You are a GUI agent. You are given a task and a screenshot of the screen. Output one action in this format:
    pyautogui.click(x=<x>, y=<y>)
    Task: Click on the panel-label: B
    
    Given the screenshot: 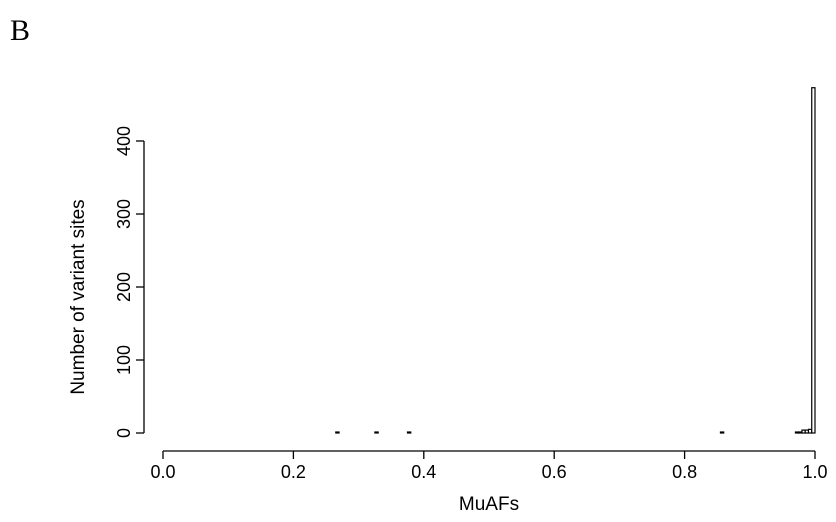 What is the action you would take?
    pyautogui.click(x=20, y=30)
    